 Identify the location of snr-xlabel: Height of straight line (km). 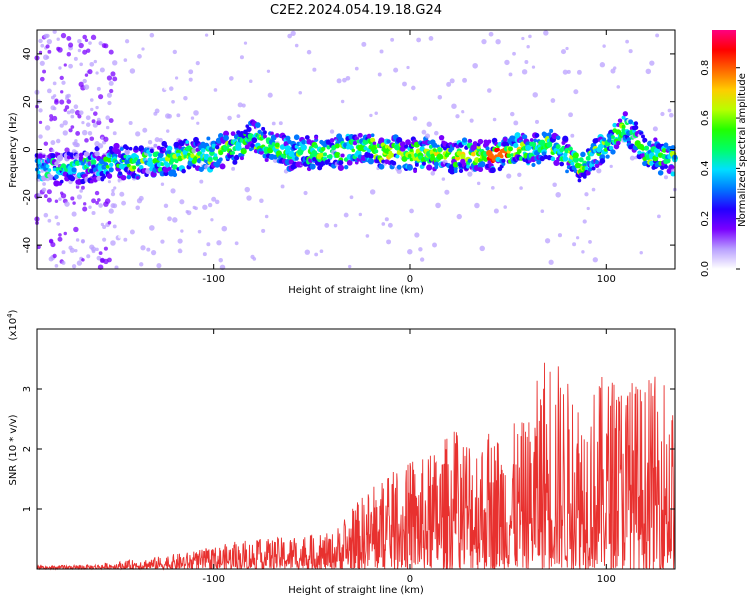
(356, 590).